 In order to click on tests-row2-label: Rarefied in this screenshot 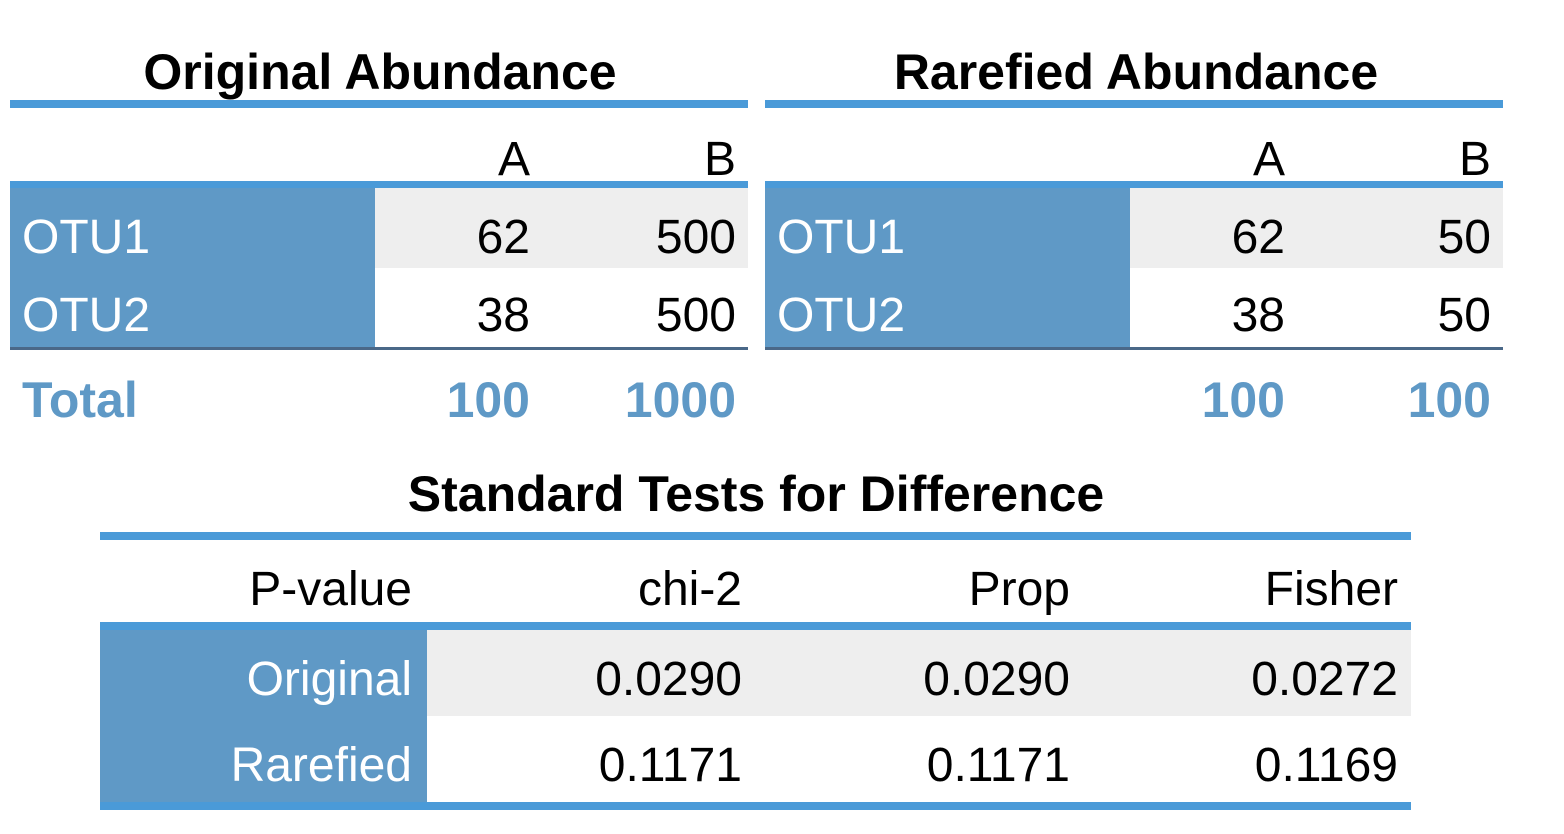, I will do `click(321, 765)`.